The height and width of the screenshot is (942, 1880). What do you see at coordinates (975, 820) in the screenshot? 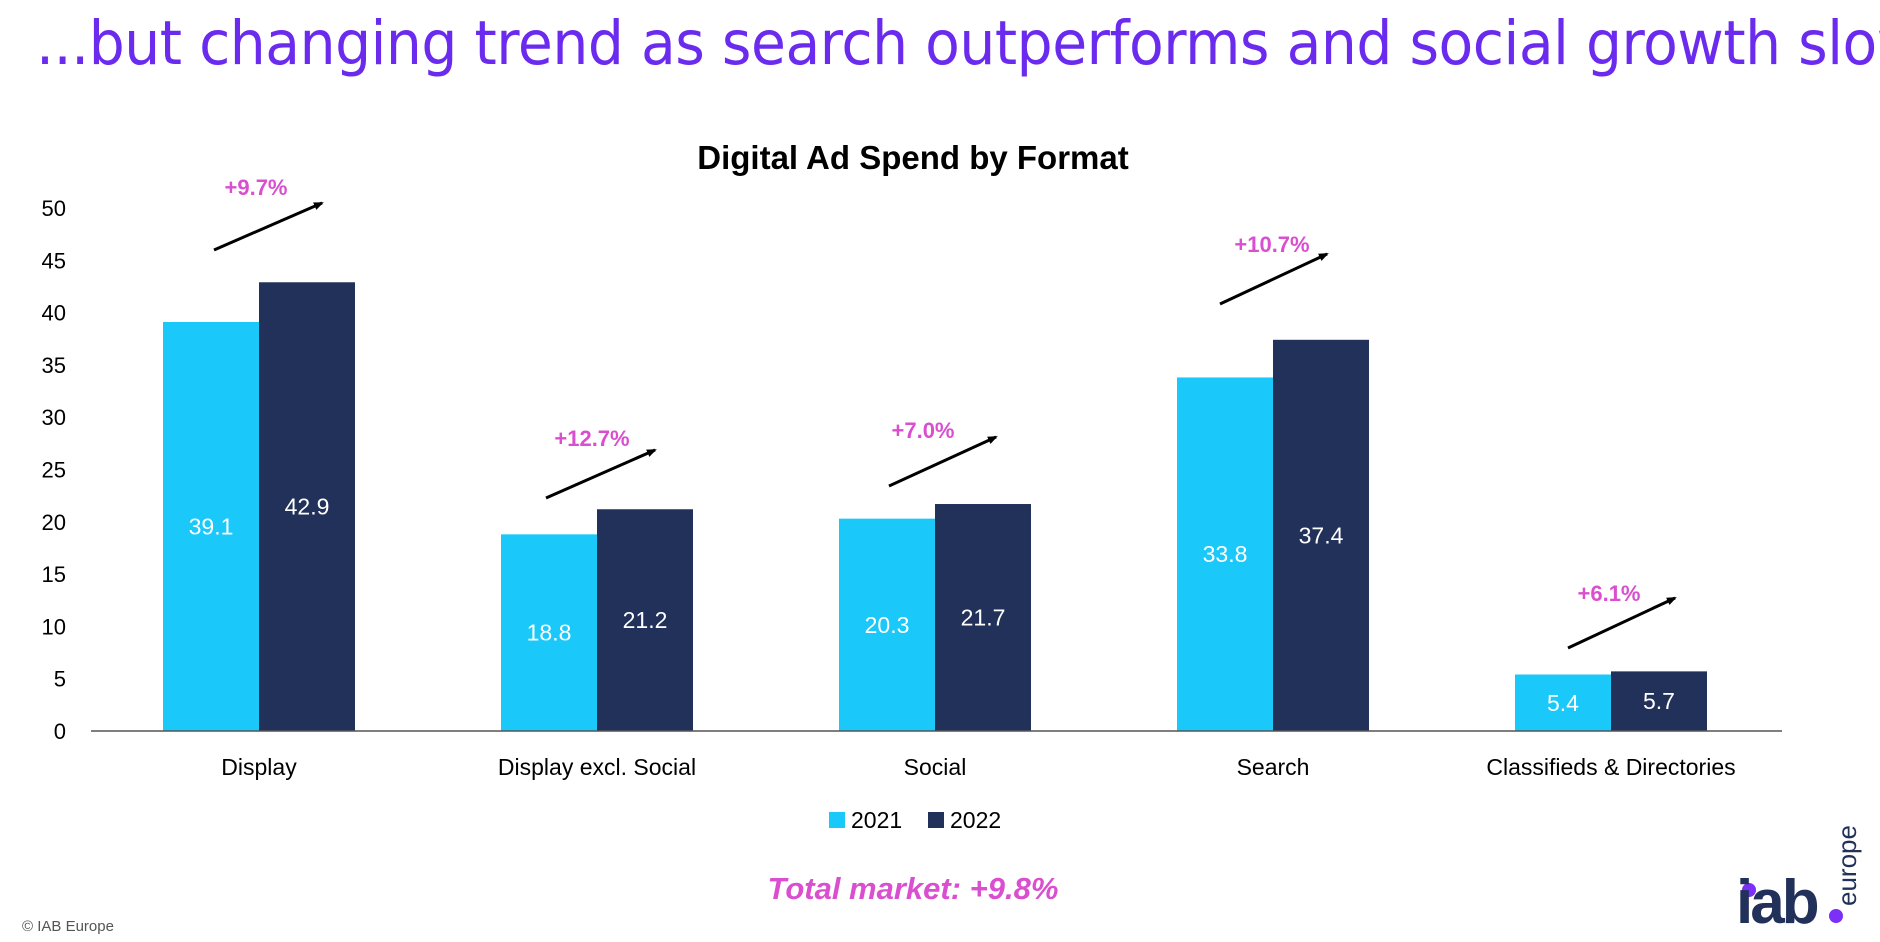
I see `legend-label-2022: 2022` at bounding box center [975, 820].